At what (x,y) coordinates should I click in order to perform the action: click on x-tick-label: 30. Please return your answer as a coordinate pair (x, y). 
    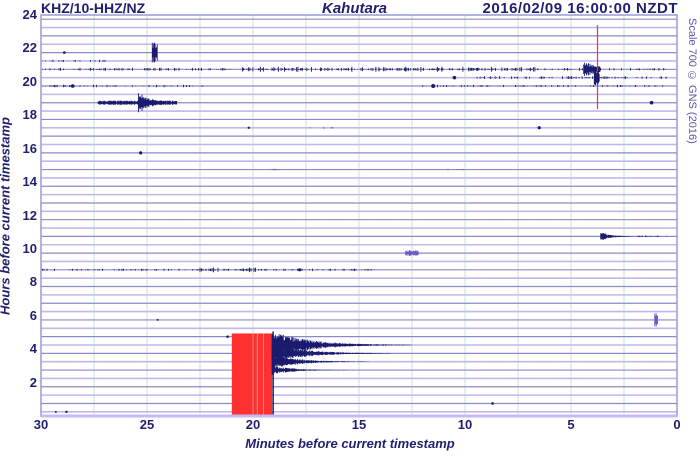
    Looking at the image, I should click on (41, 424).